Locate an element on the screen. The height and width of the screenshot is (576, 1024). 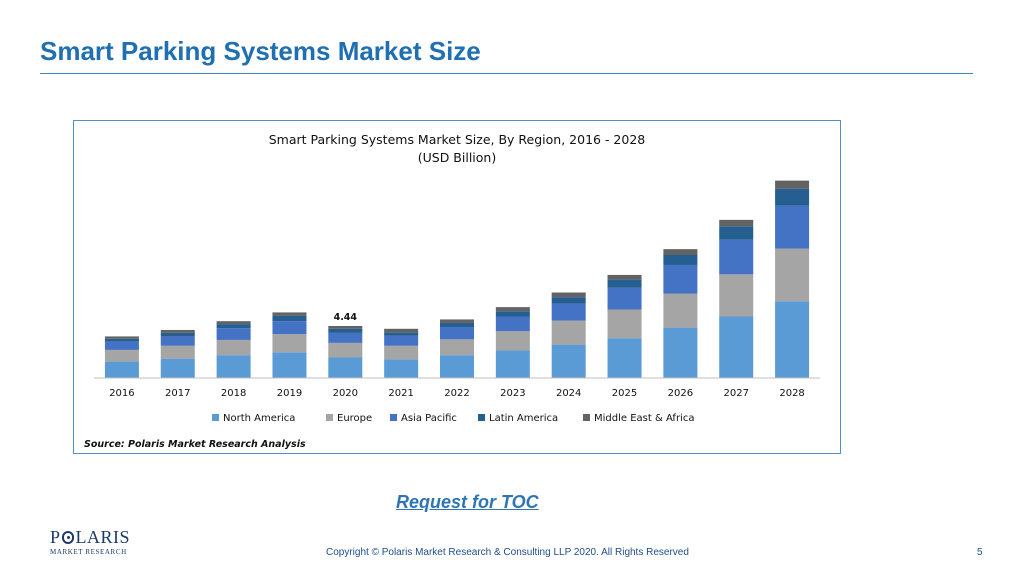
bar-2021-north-america is located at coordinates (401, 368).